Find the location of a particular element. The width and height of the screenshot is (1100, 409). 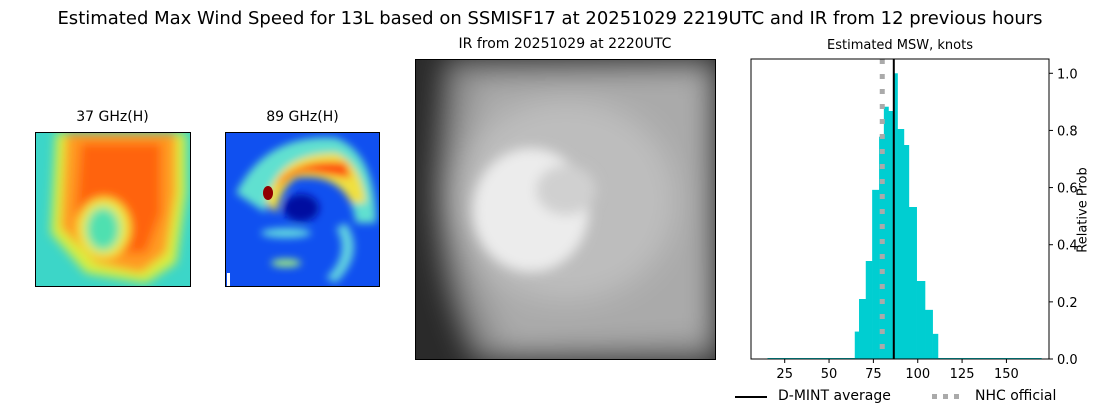

x-tick-label: 50 is located at coordinates (829, 374).